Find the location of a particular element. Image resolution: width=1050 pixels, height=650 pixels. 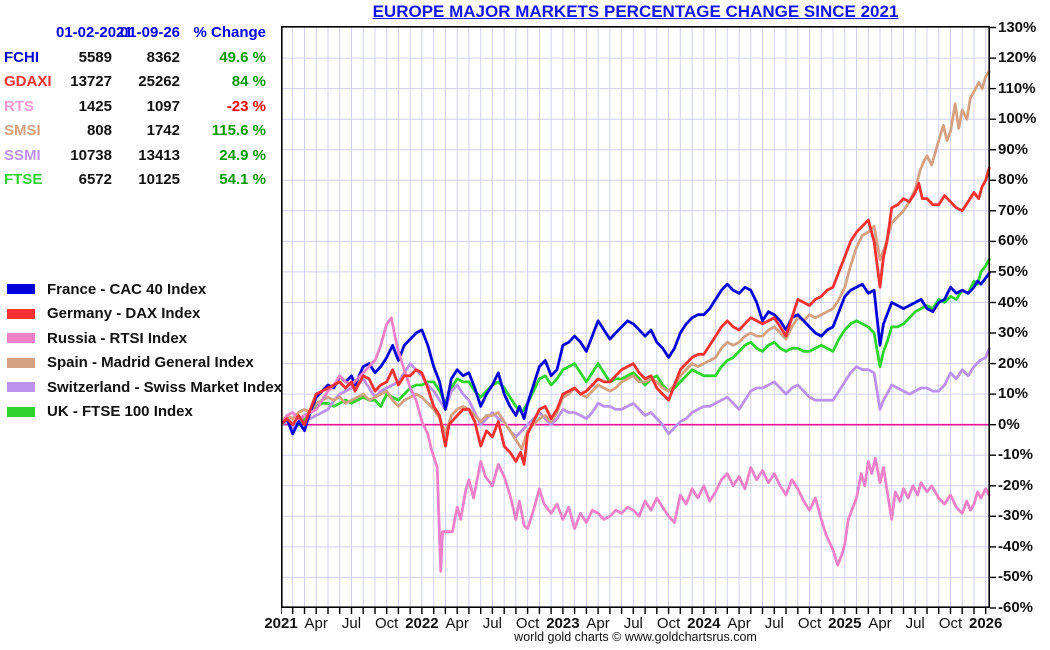

x-tick-2021-0: 2021 is located at coordinates (281, 623).